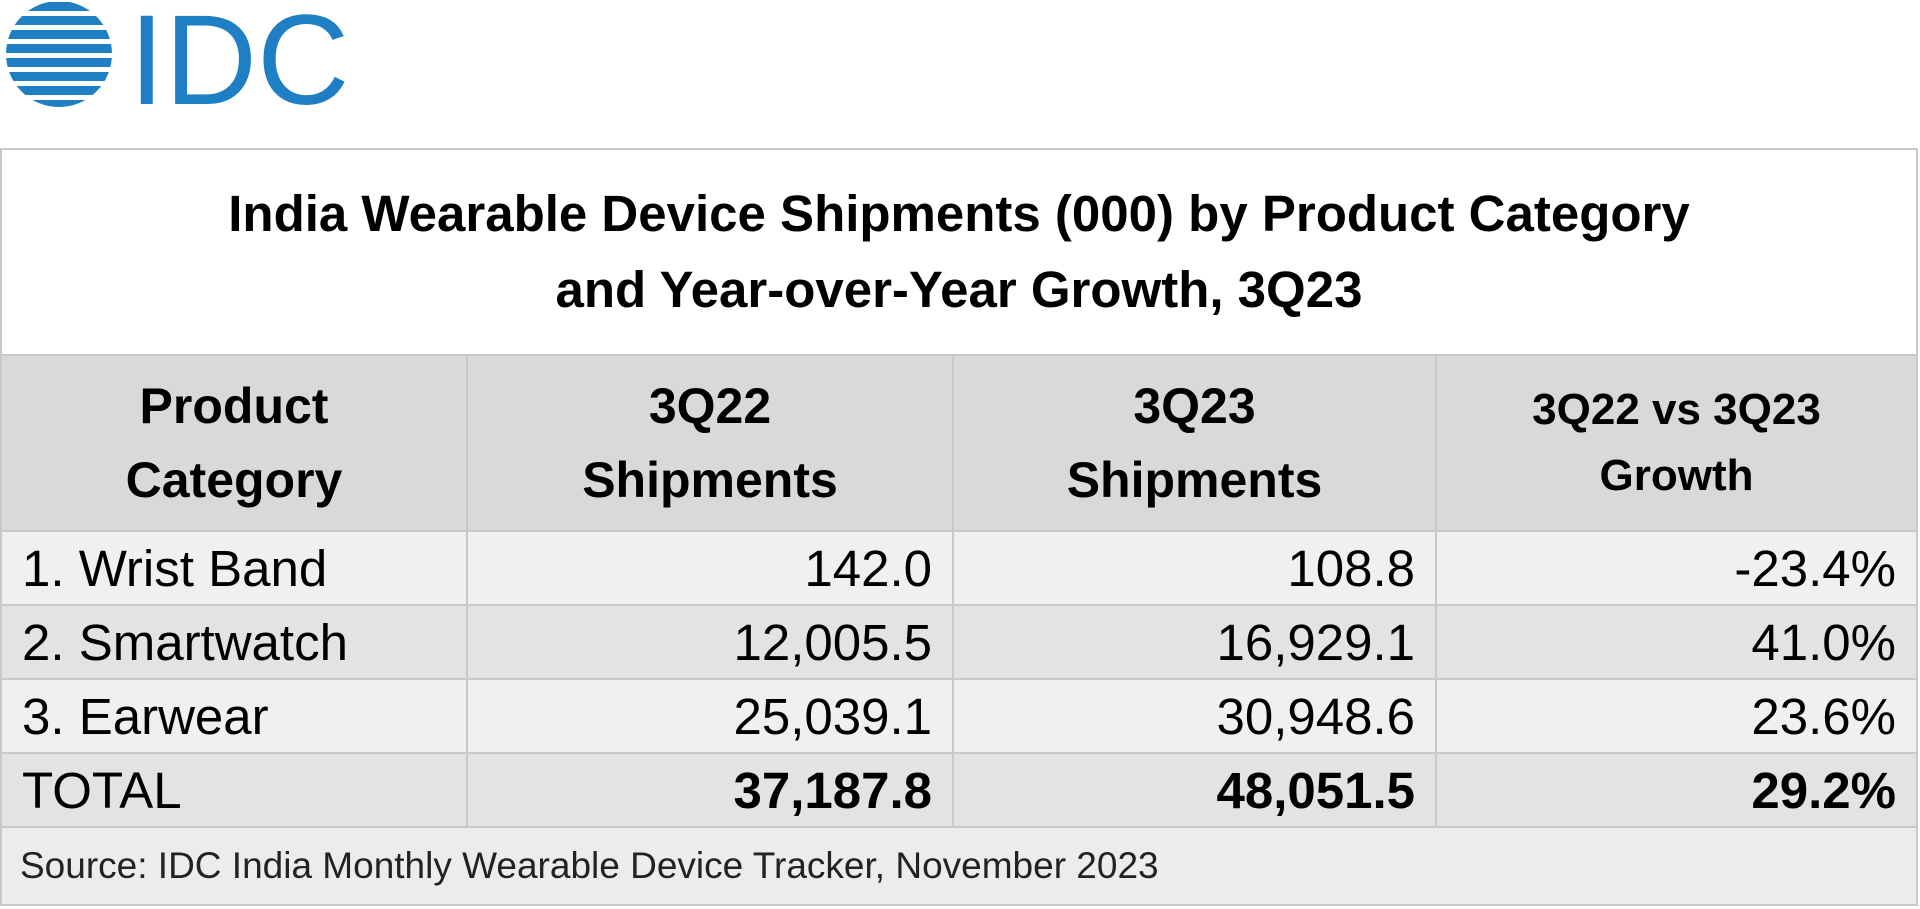  I want to click on col-header-category-line1: Product, so click(234, 406).